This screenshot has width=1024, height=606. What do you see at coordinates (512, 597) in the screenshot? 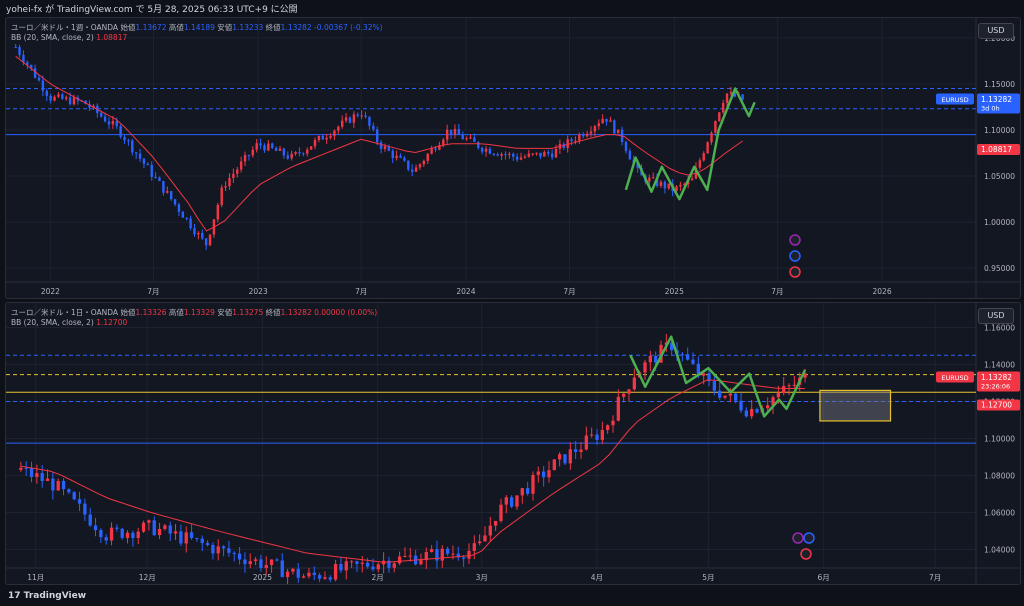
I see `footer-bar: 17 TradingView` at bounding box center [512, 597].